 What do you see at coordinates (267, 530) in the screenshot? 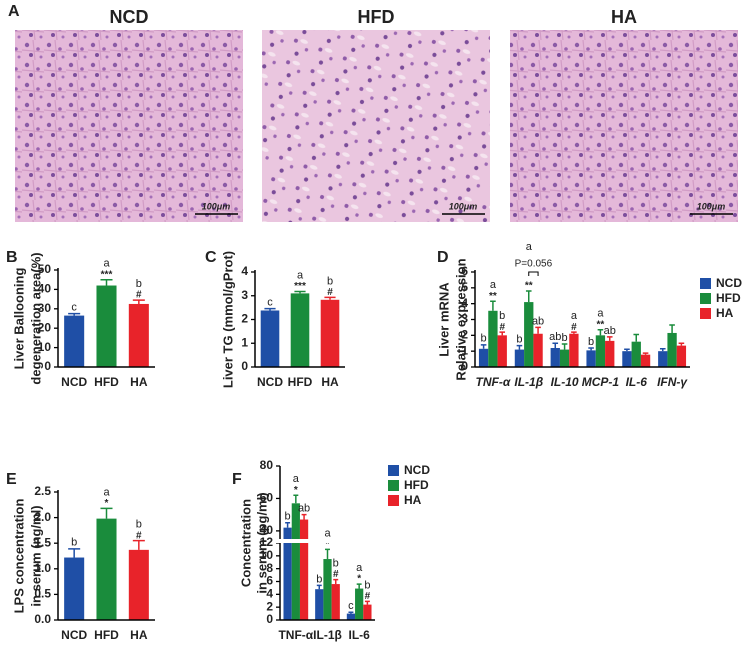
I see `y-tick-label: 40` at bounding box center [267, 530].